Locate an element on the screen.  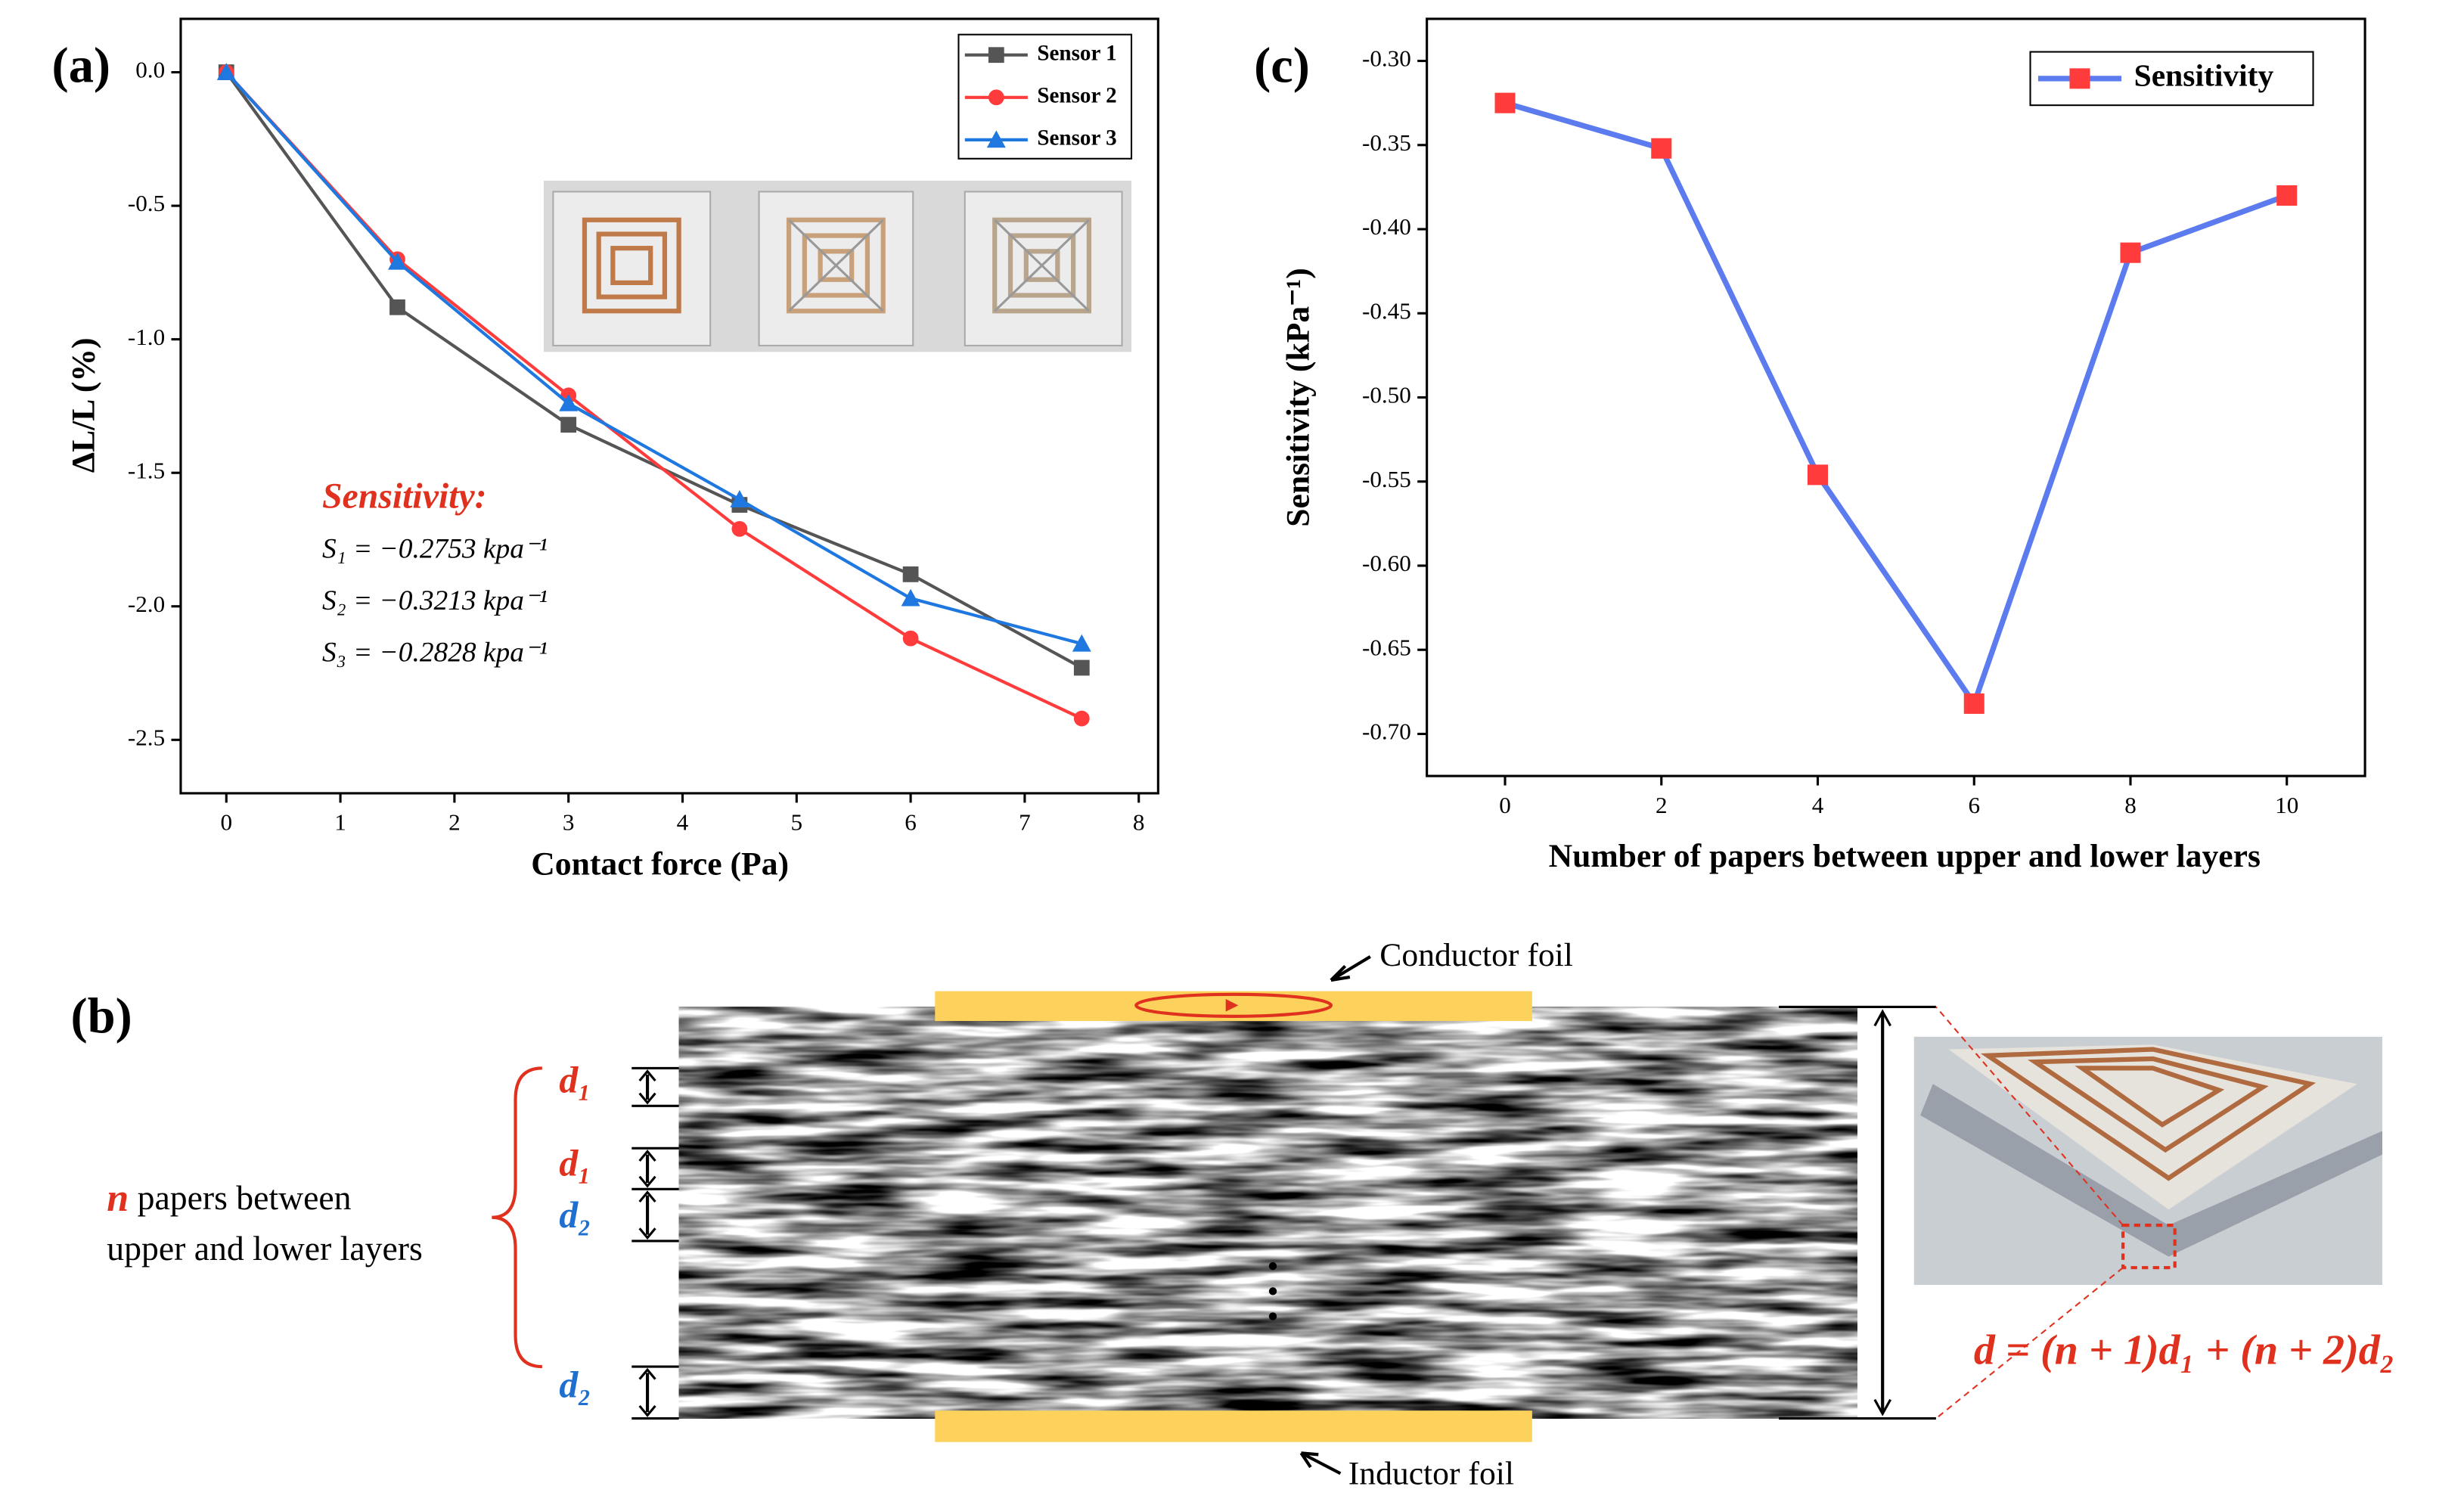
x-tick-label: 7 is located at coordinates (1025, 822).